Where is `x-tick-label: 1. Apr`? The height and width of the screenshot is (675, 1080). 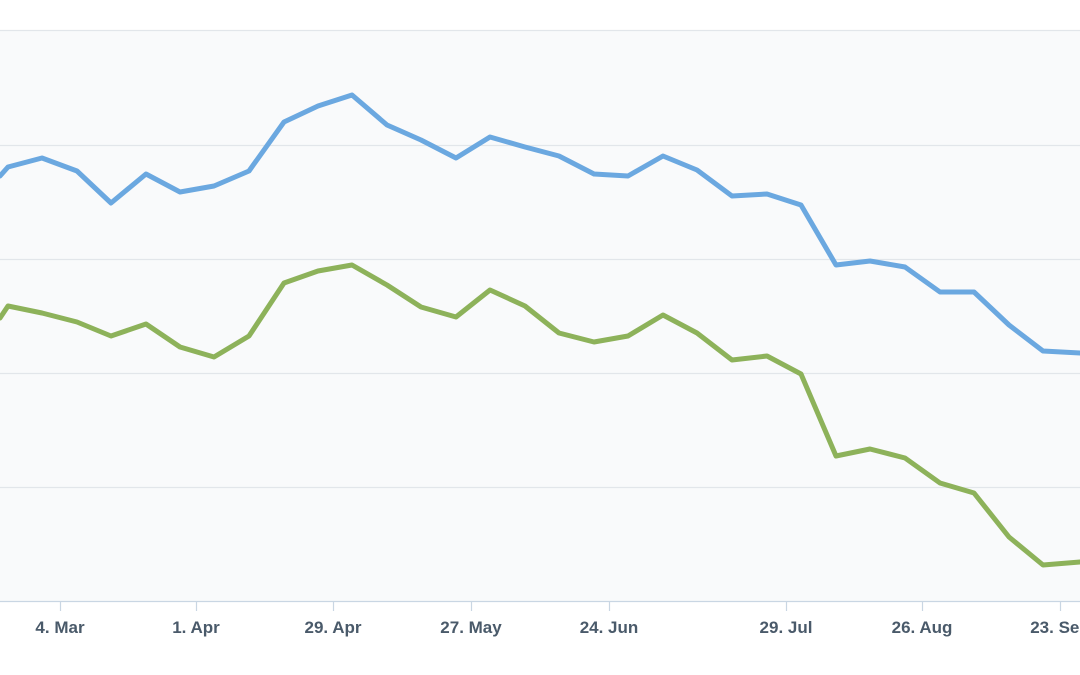 x-tick-label: 1. Apr is located at coordinates (196, 627).